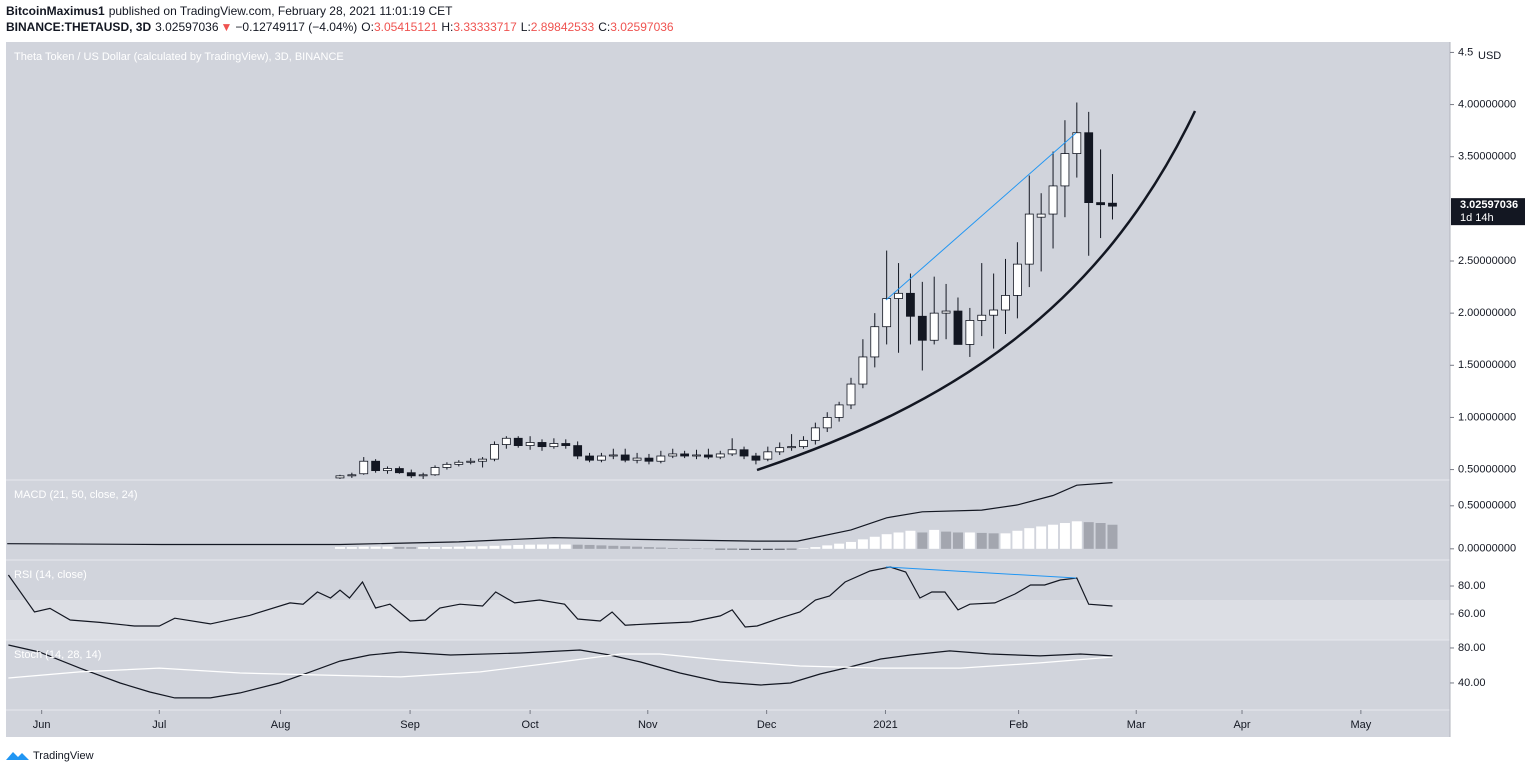 The image size is (1536, 773). Describe the element at coordinates (728, 620) in the screenshot. I see `rsi-band` at that location.